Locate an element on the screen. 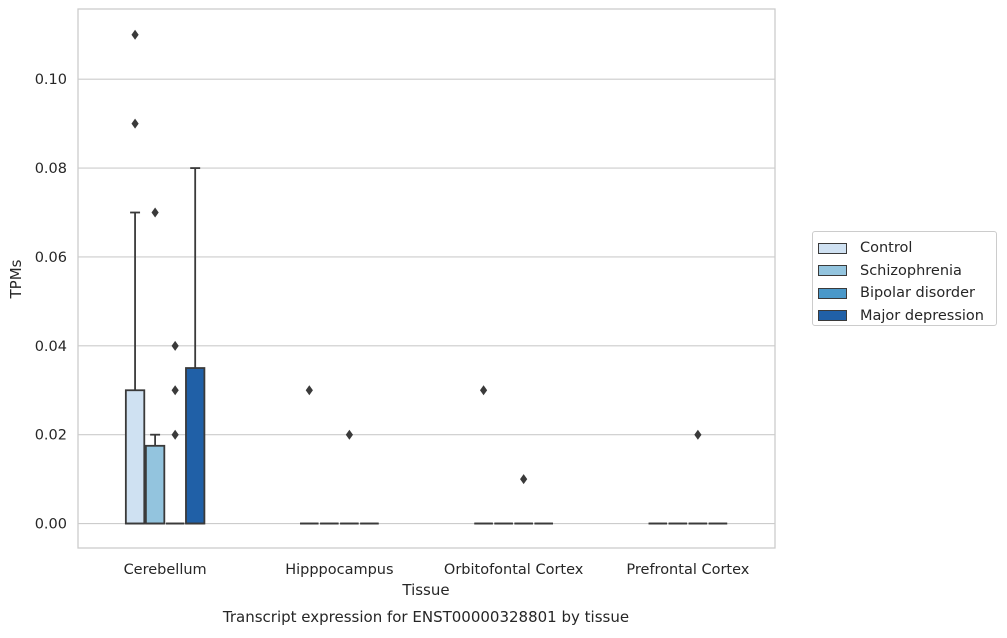 The image size is (1007, 638). y-axis-label: TPMs is located at coordinates (16, 279).